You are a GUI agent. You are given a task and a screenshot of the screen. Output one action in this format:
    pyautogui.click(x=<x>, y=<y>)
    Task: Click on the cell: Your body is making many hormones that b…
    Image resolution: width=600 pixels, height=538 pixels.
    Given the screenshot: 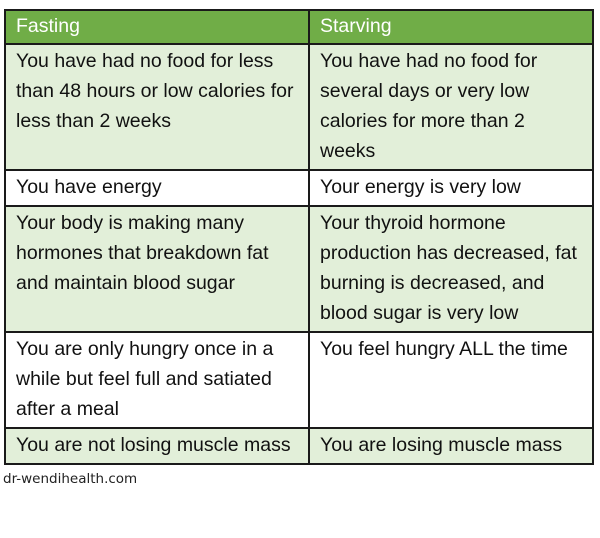 What is the action you would take?
    pyautogui.click(x=157, y=269)
    